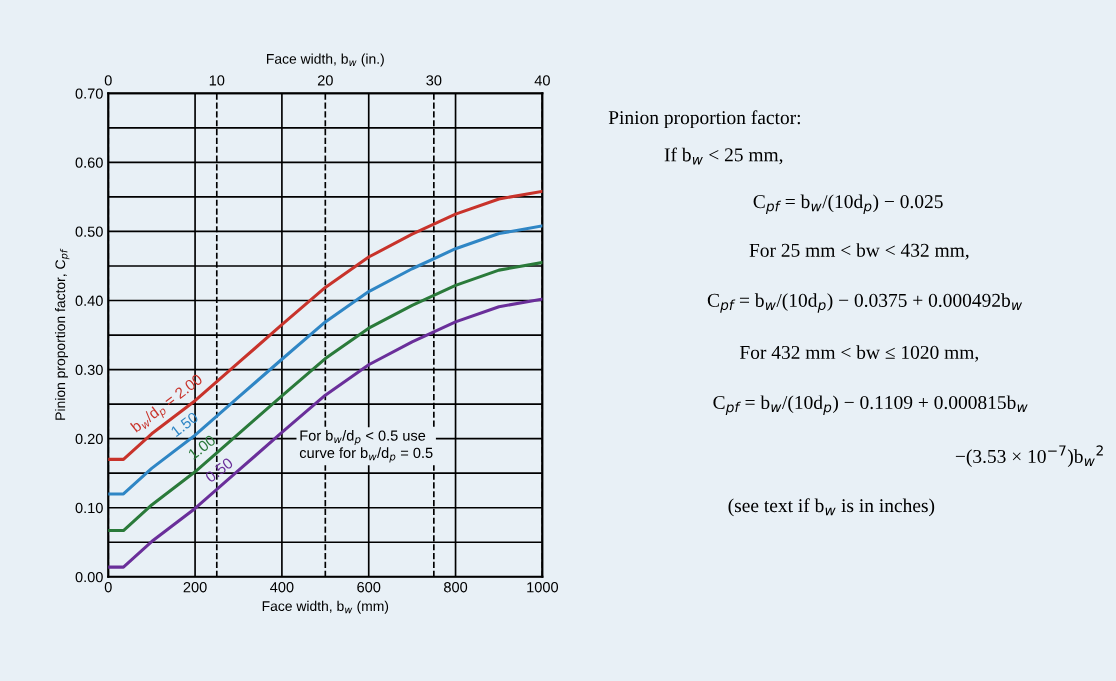 The width and height of the screenshot is (1116, 681). Describe the element at coordinates (456, 587) in the screenshot. I see `x-tick-label: 800` at that location.